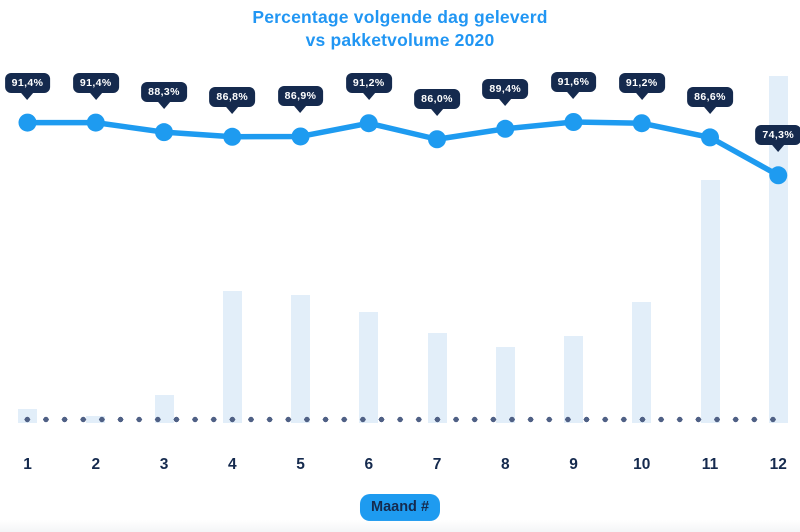  What do you see at coordinates (369, 464) in the screenshot?
I see `x-axis-label-month-6: 6` at bounding box center [369, 464].